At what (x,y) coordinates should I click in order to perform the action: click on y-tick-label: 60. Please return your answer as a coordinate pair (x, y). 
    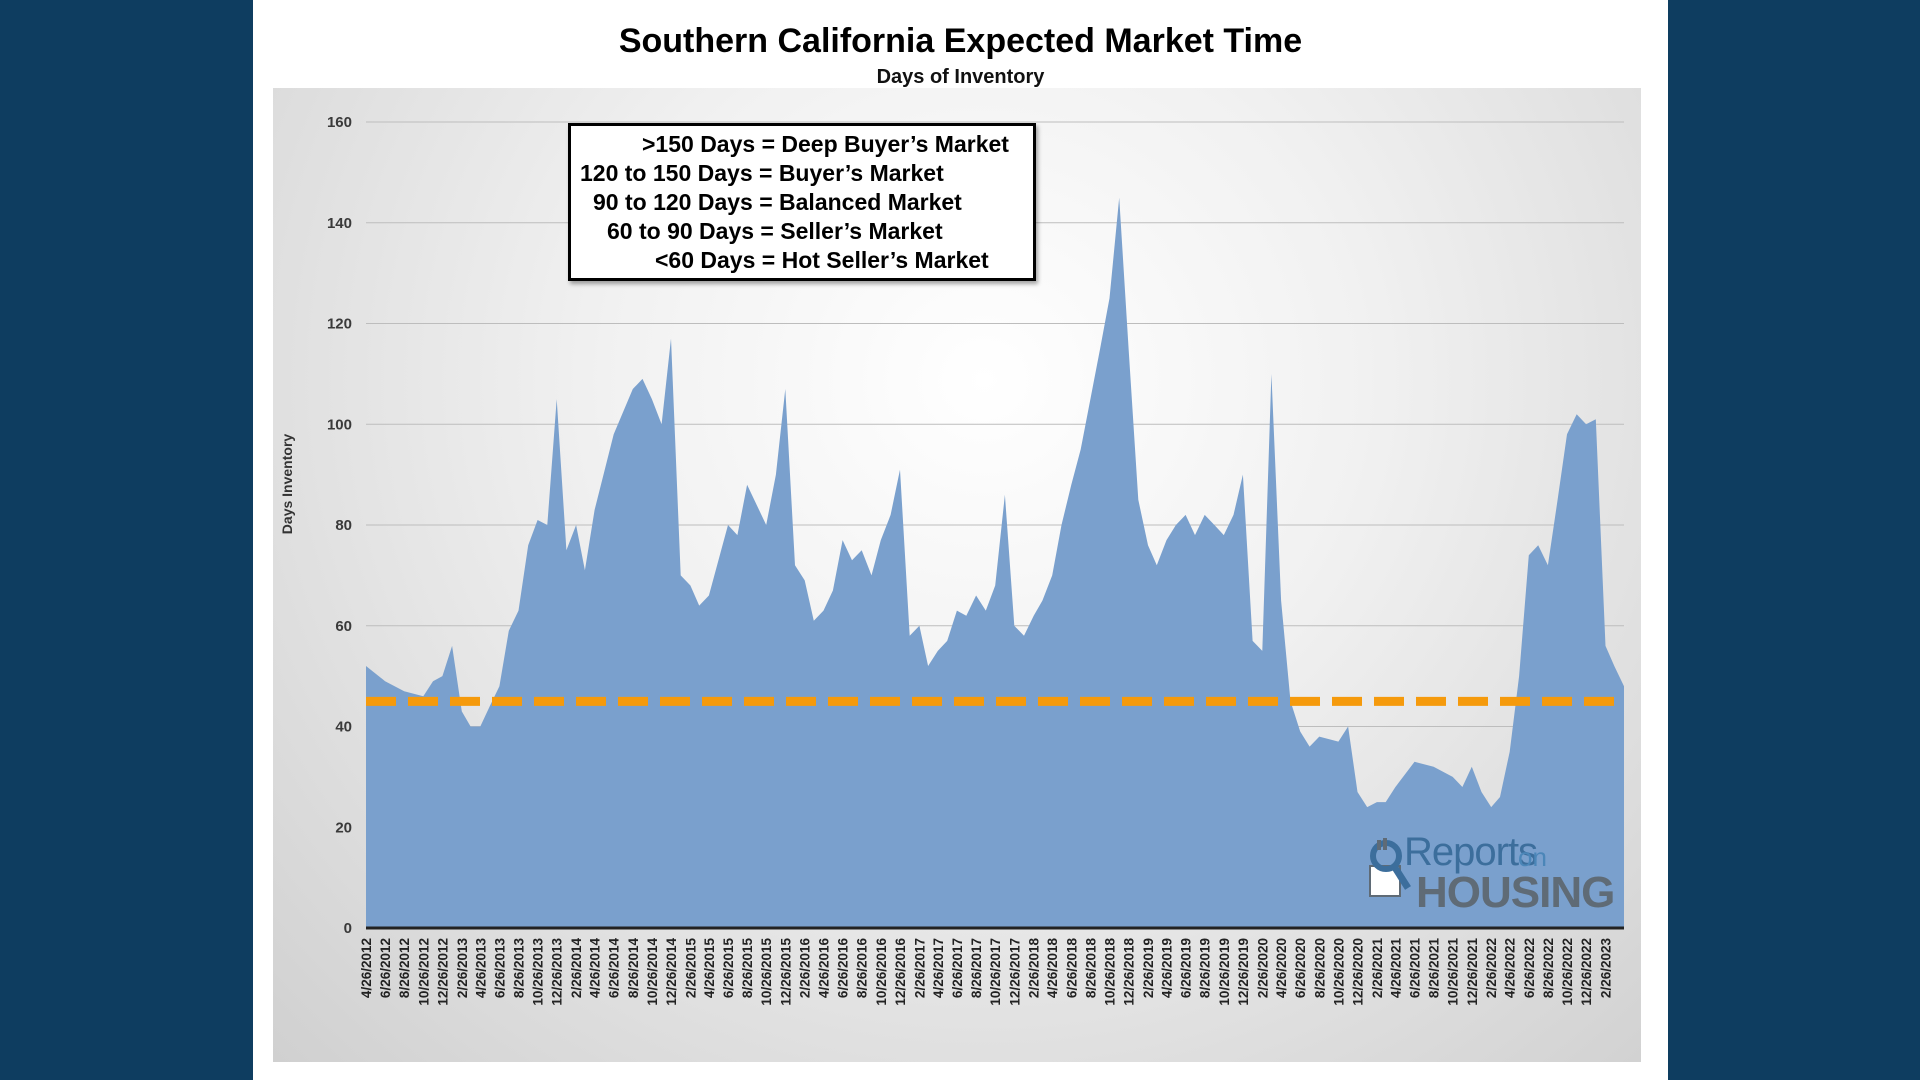
    Looking at the image, I should click on (343, 626).